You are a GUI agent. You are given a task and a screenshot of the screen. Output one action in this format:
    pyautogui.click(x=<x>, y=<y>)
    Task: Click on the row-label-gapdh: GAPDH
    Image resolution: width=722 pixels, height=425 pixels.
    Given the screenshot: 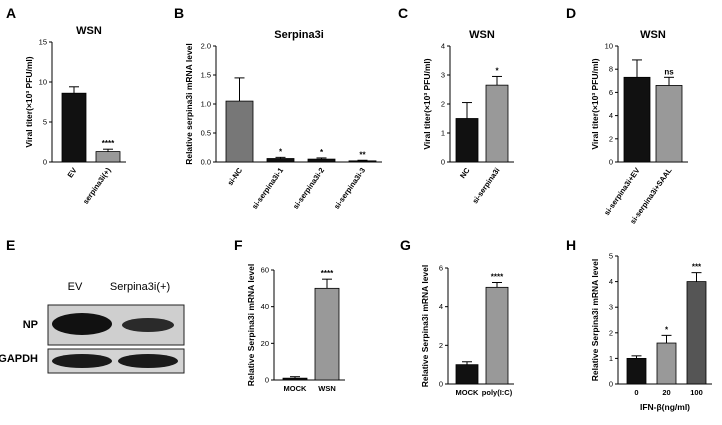 What is the action you would take?
    pyautogui.click(x=19, y=359)
    